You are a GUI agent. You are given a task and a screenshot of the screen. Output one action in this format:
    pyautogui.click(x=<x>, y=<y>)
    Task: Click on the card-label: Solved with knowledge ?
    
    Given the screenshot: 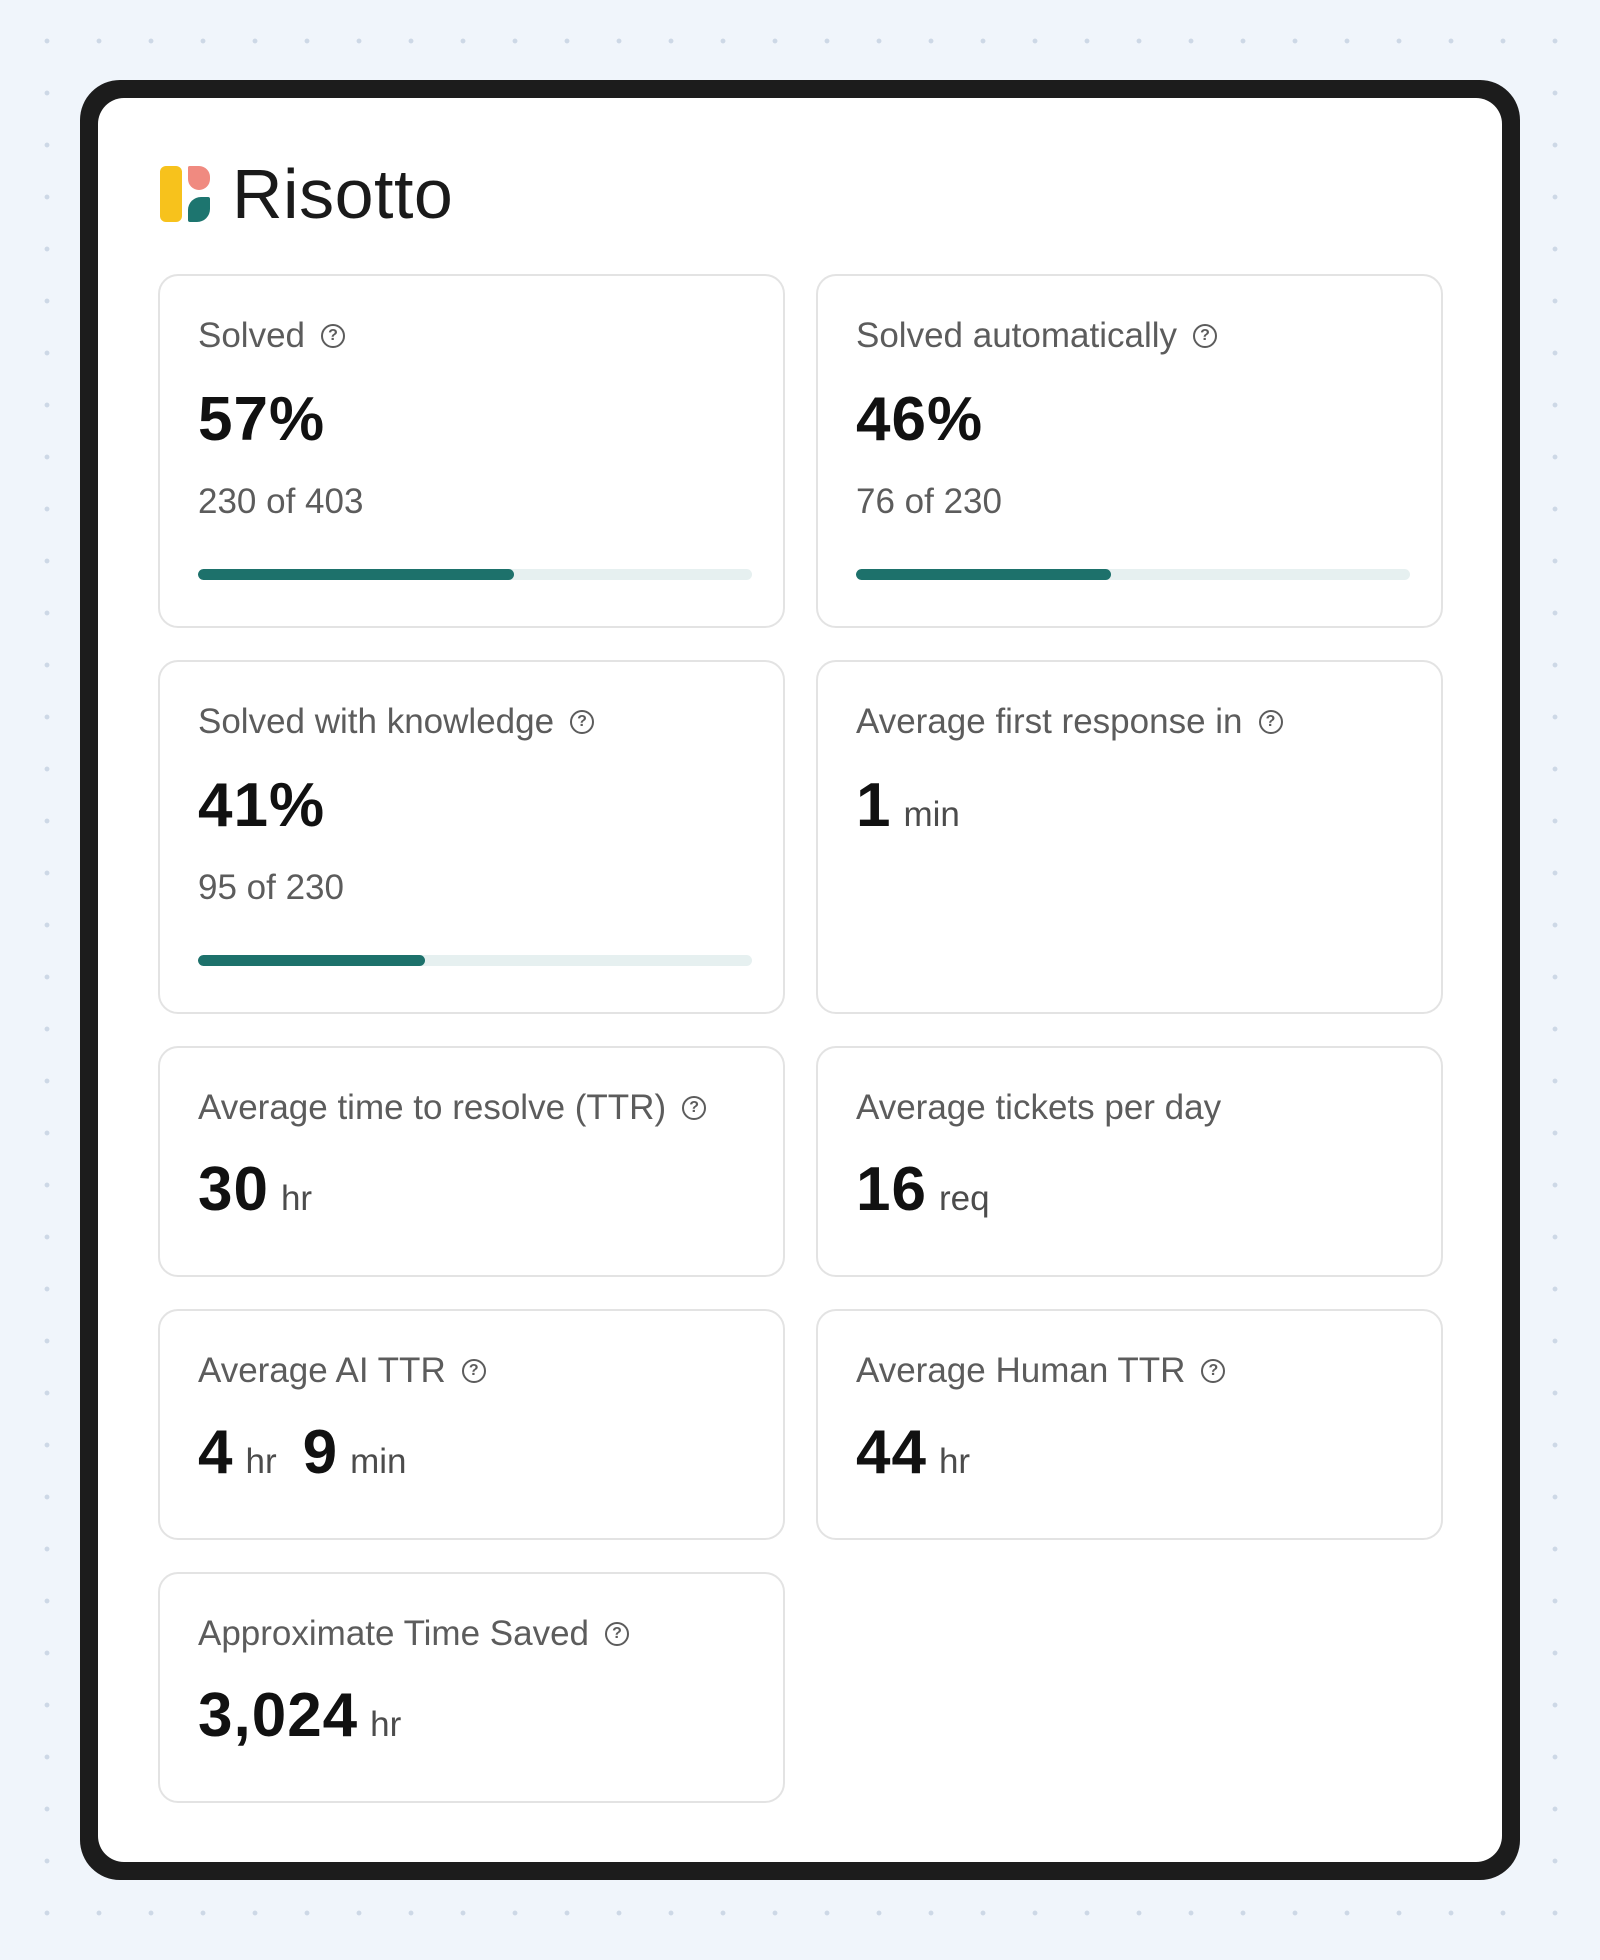 What is the action you would take?
    pyautogui.click(x=396, y=722)
    